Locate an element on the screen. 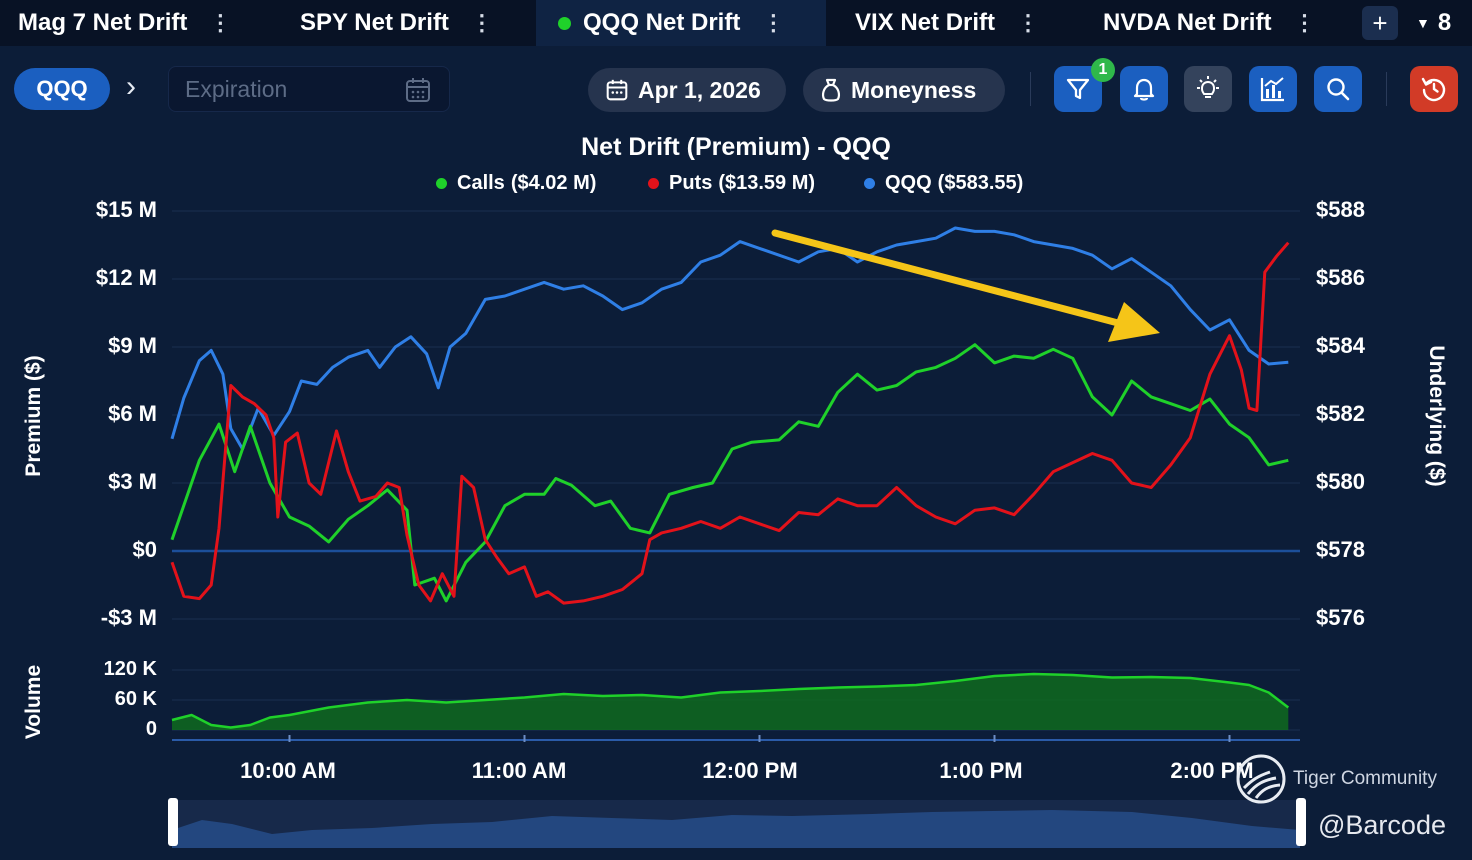  zoom-search-button is located at coordinates (1338, 89).